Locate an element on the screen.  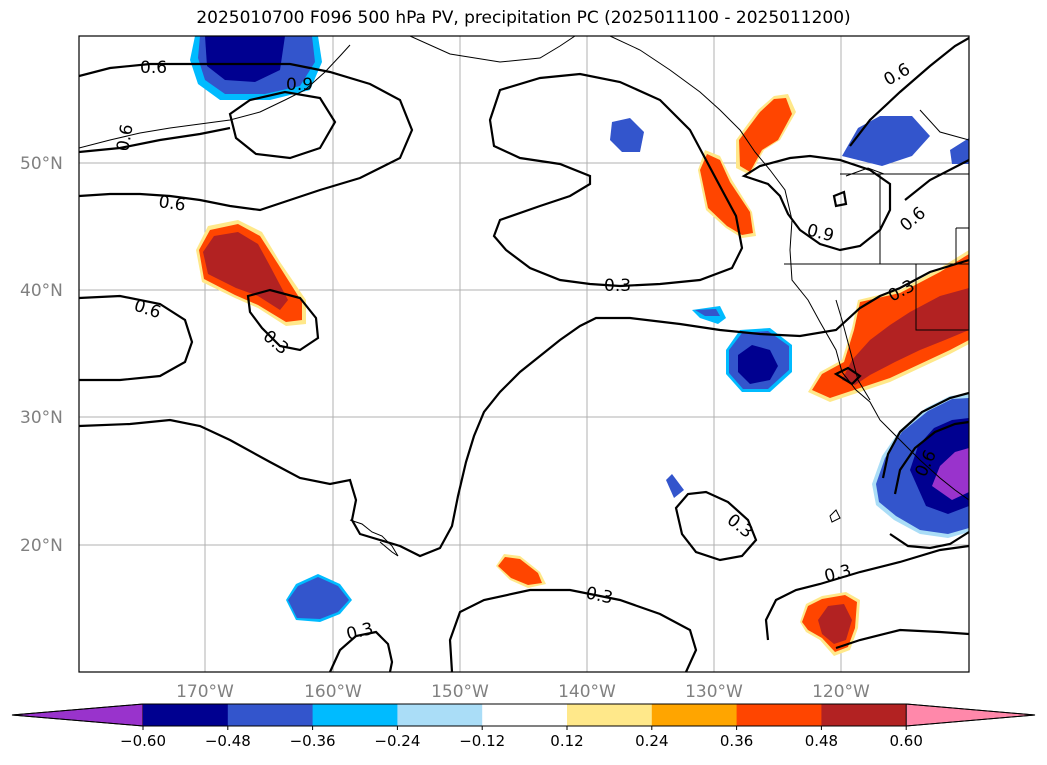
colorbar-tick-label: 0.12 is located at coordinates (566, 741).